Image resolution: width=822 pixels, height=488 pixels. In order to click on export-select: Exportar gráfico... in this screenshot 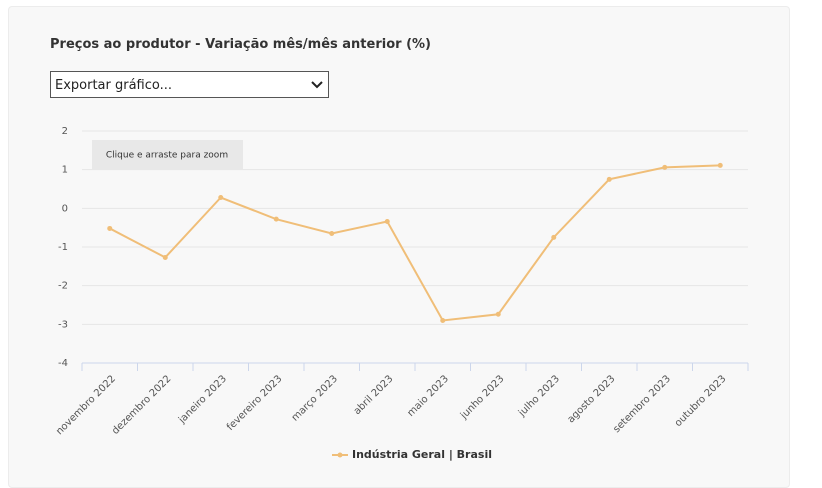, I will do `click(189, 84)`.